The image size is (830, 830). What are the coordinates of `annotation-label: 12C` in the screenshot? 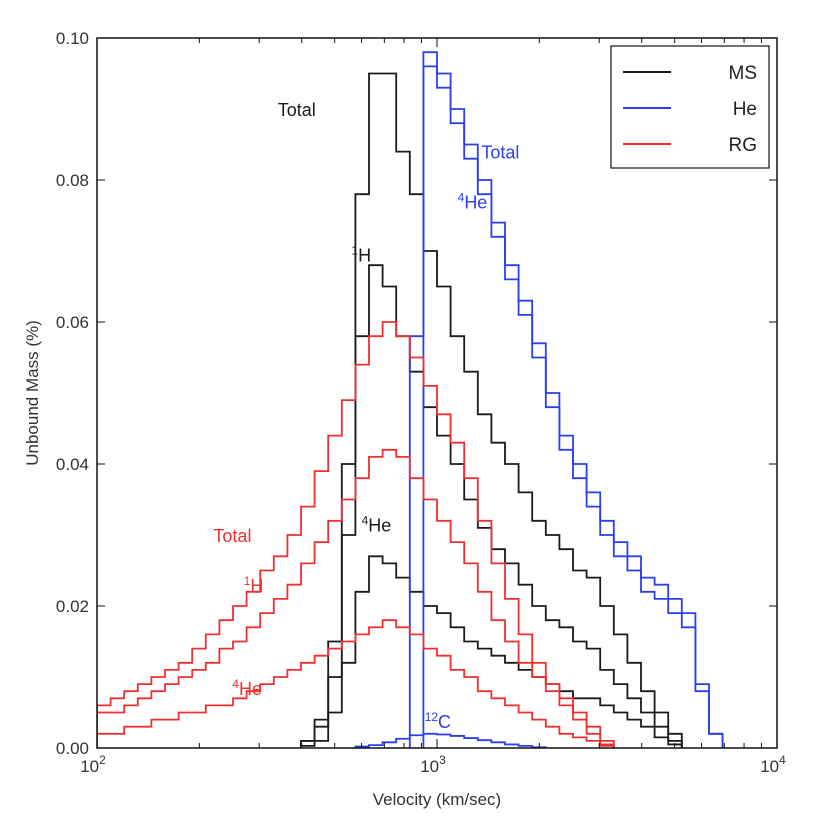 It's located at (438, 721).